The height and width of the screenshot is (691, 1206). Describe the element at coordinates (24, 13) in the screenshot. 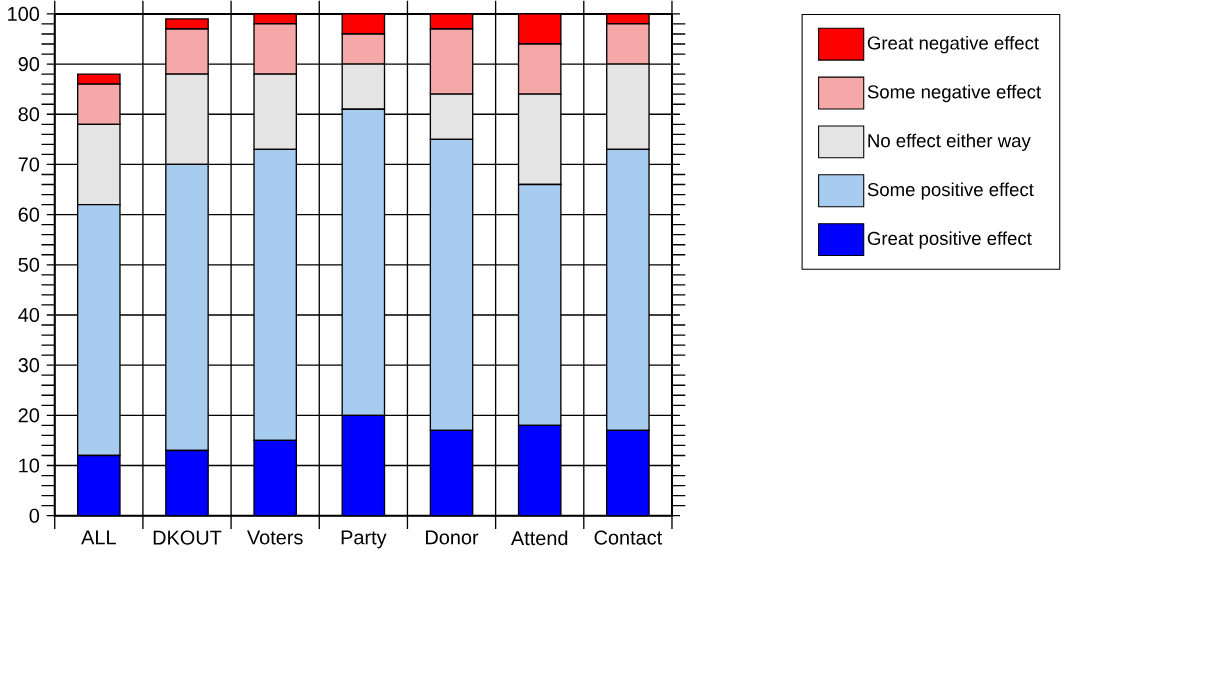

I see `y-tick-label: 100` at that location.